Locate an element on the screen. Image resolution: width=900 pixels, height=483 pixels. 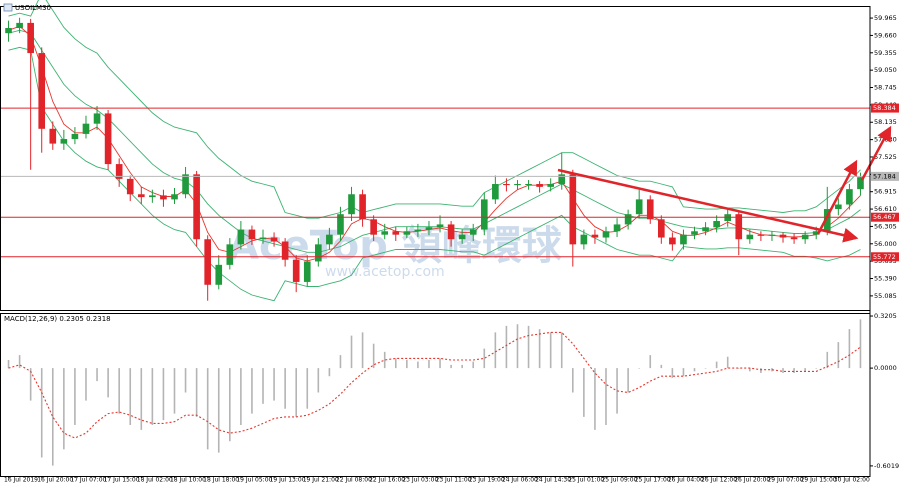
x-tick-label: 17 Jul 07:00 is located at coordinates (88, 480).